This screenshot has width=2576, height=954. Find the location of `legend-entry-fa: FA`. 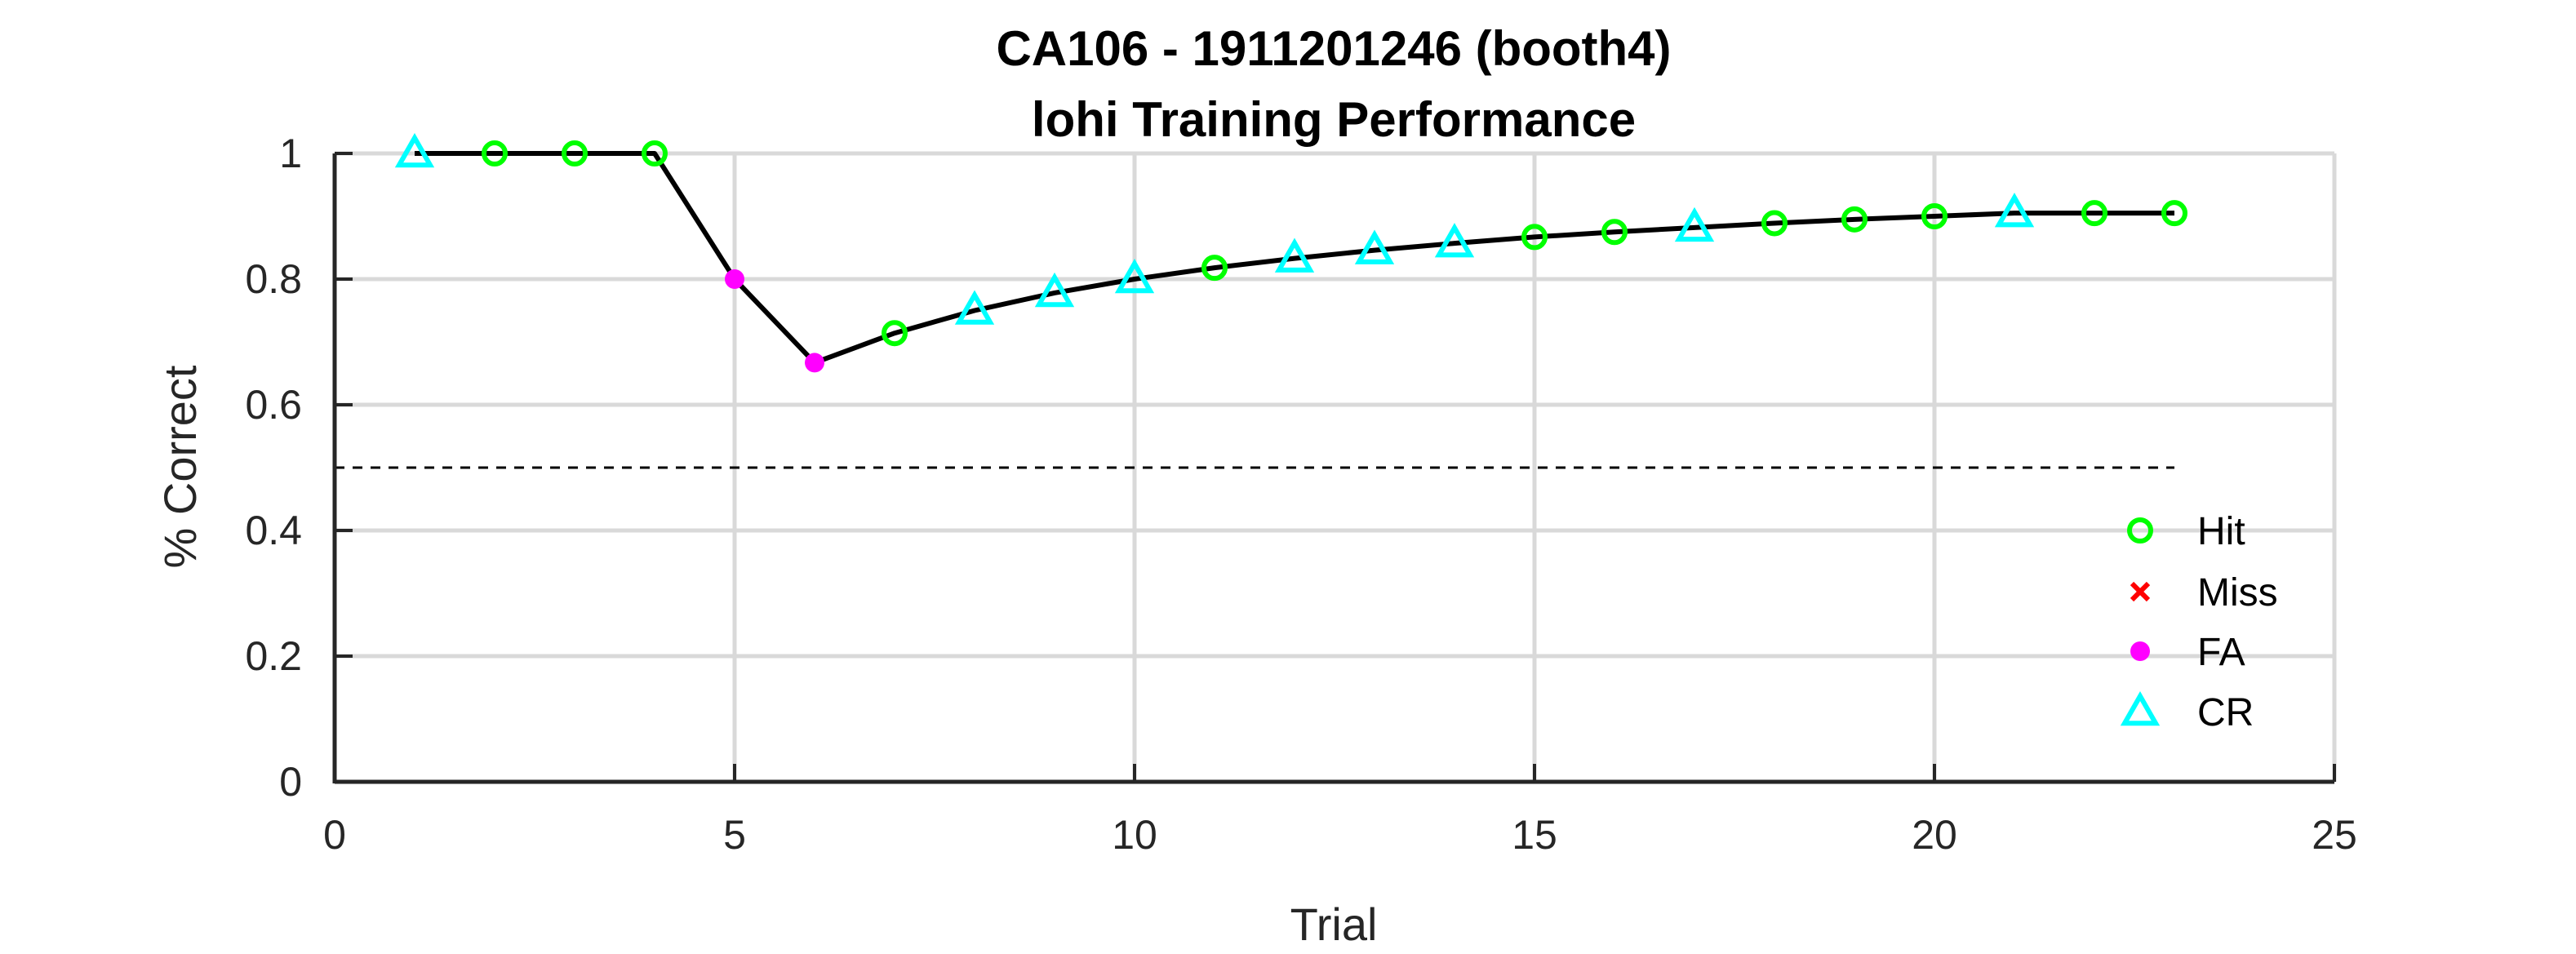

legend-entry-fa: FA is located at coordinates (2187, 652).